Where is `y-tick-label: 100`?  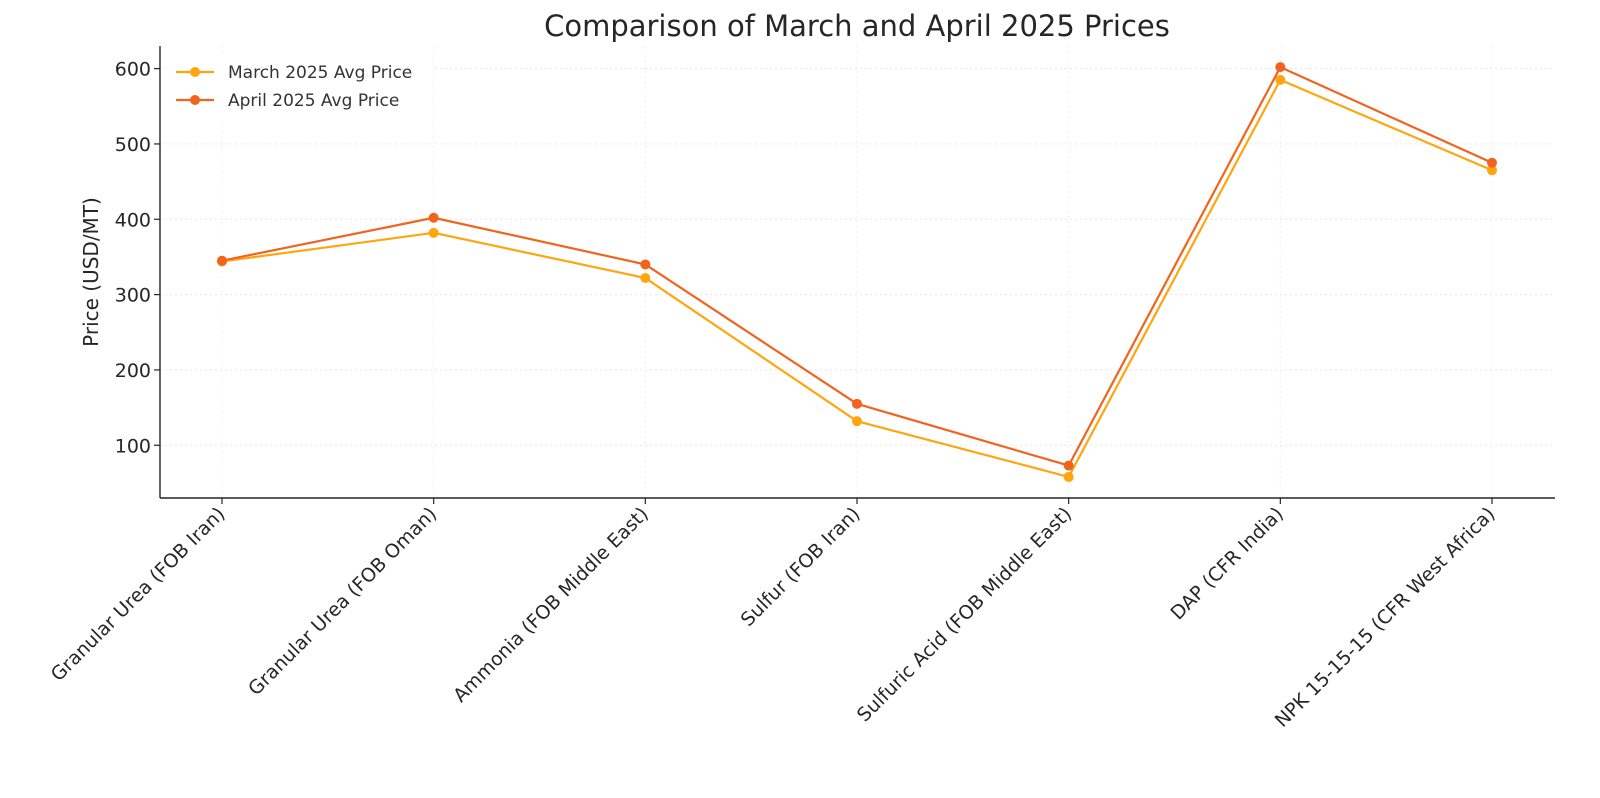 y-tick-label: 100 is located at coordinates (133, 446).